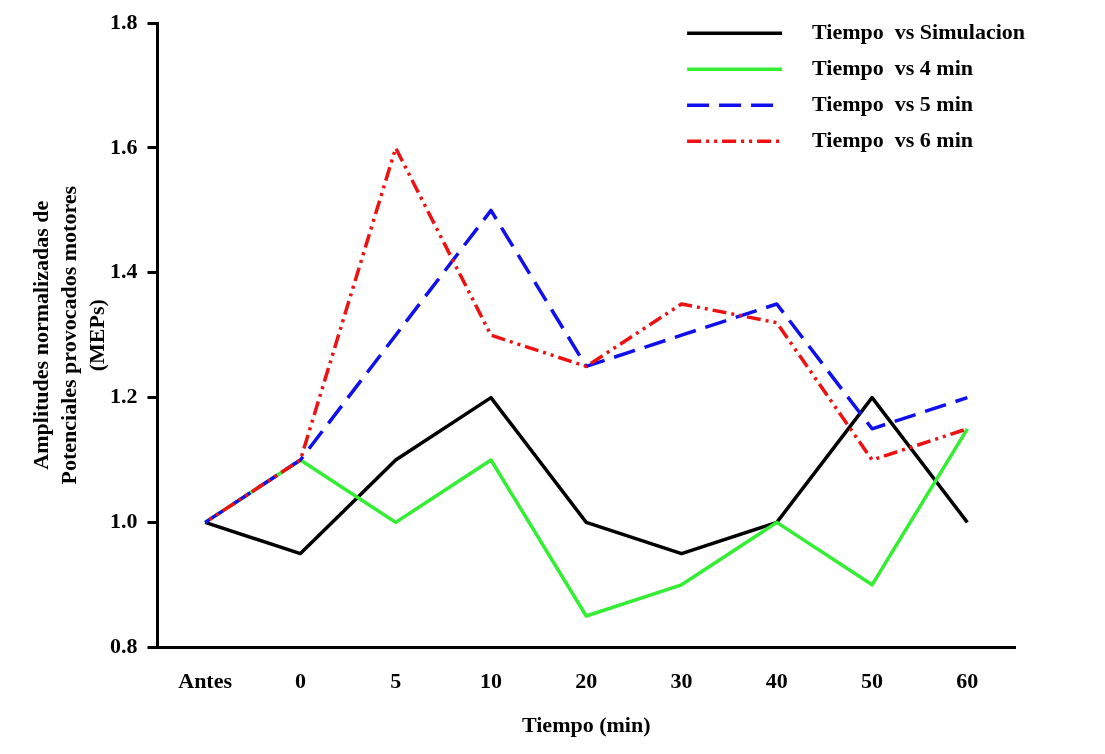 The width and height of the screenshot is (1105, 754). I want to click on y-tick-label: 1.0, so click(124, 521).